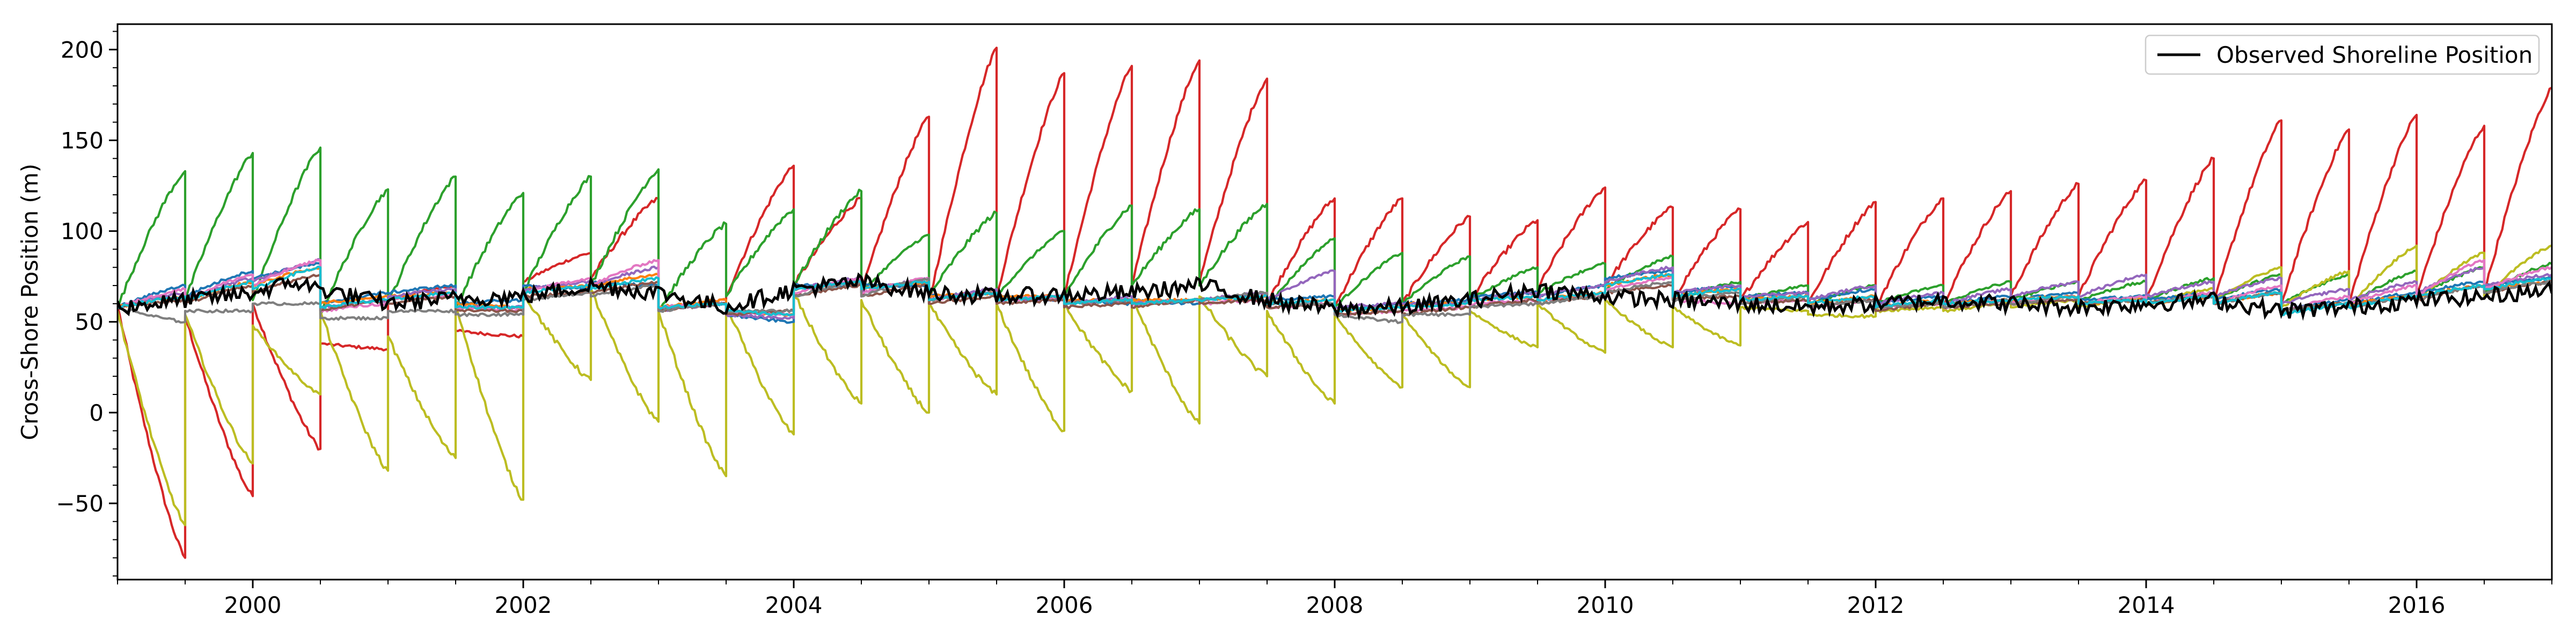 The width and height of the screenshot is (2576, 644). I want to click on x-tick-label: 2014, so click(2146, 605).